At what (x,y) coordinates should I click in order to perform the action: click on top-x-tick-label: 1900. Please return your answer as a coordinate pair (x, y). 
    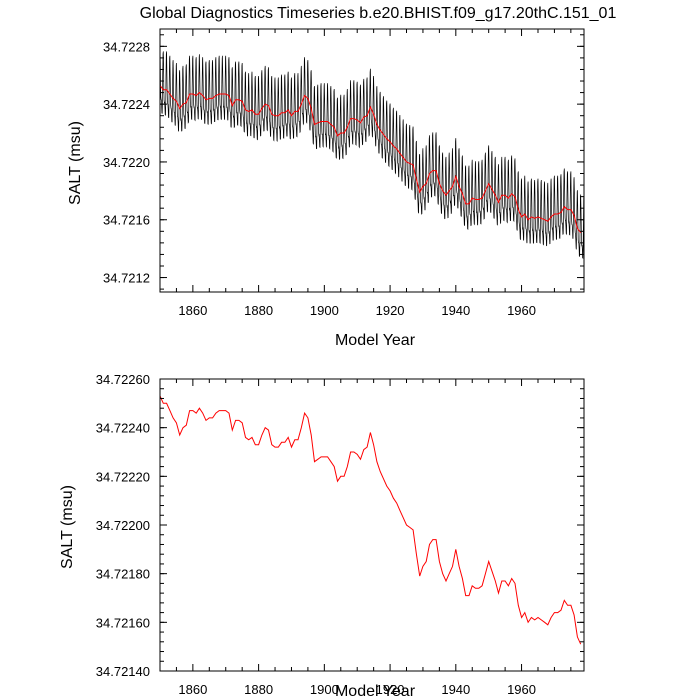
    Looking at the image, I should click on (324, 310).